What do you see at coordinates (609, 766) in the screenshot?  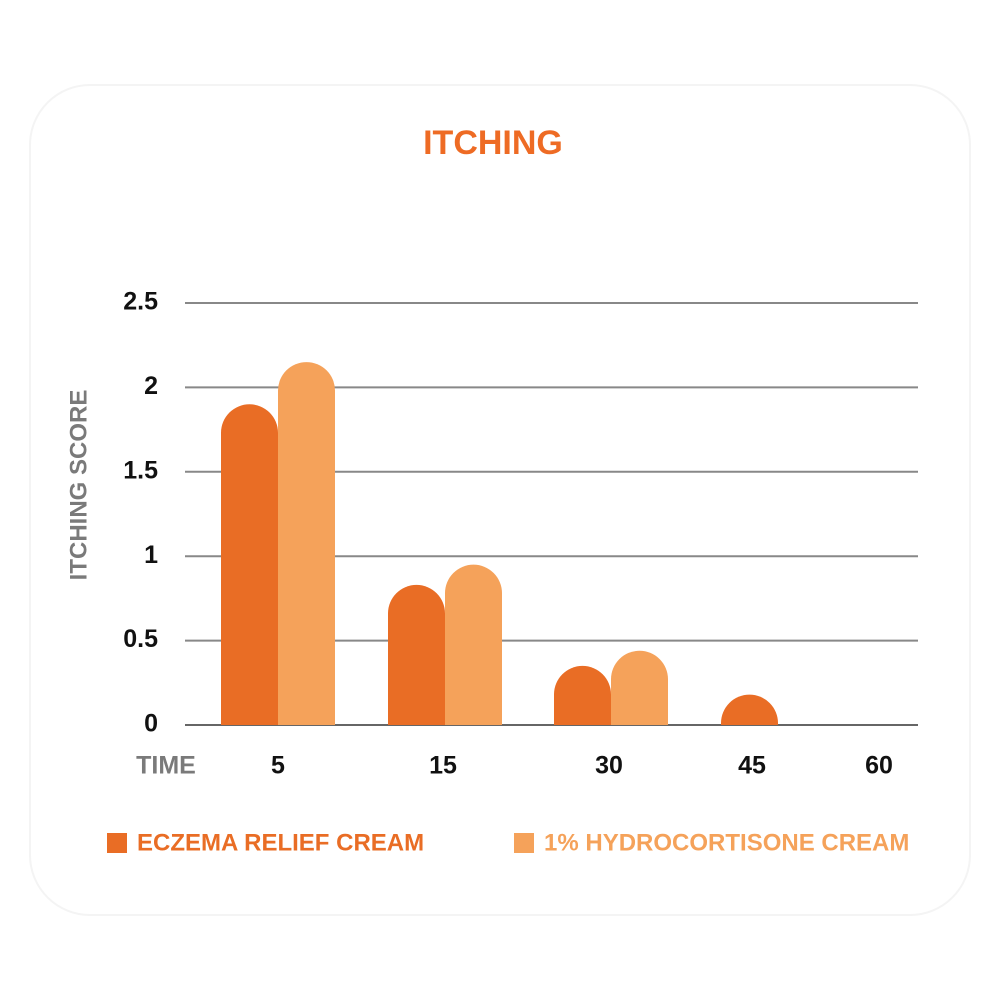 I see `x-tick-label: 30` at bounding box center [609, 766].